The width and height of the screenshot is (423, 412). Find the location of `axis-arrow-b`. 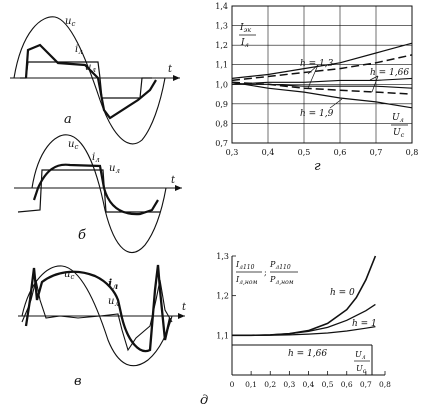

axis-arrow-b is located at coordinates (178, 188).